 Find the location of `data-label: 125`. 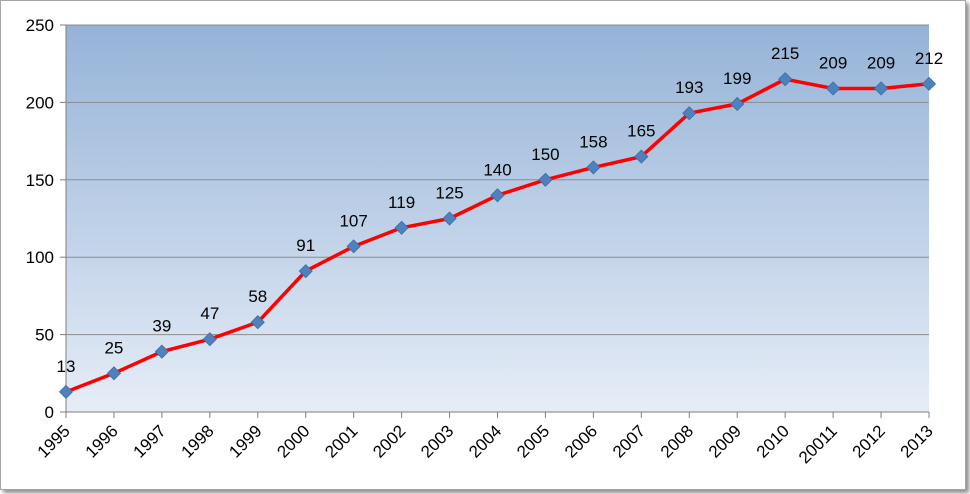

data-label: 125 is located at coordinates (449, 193).